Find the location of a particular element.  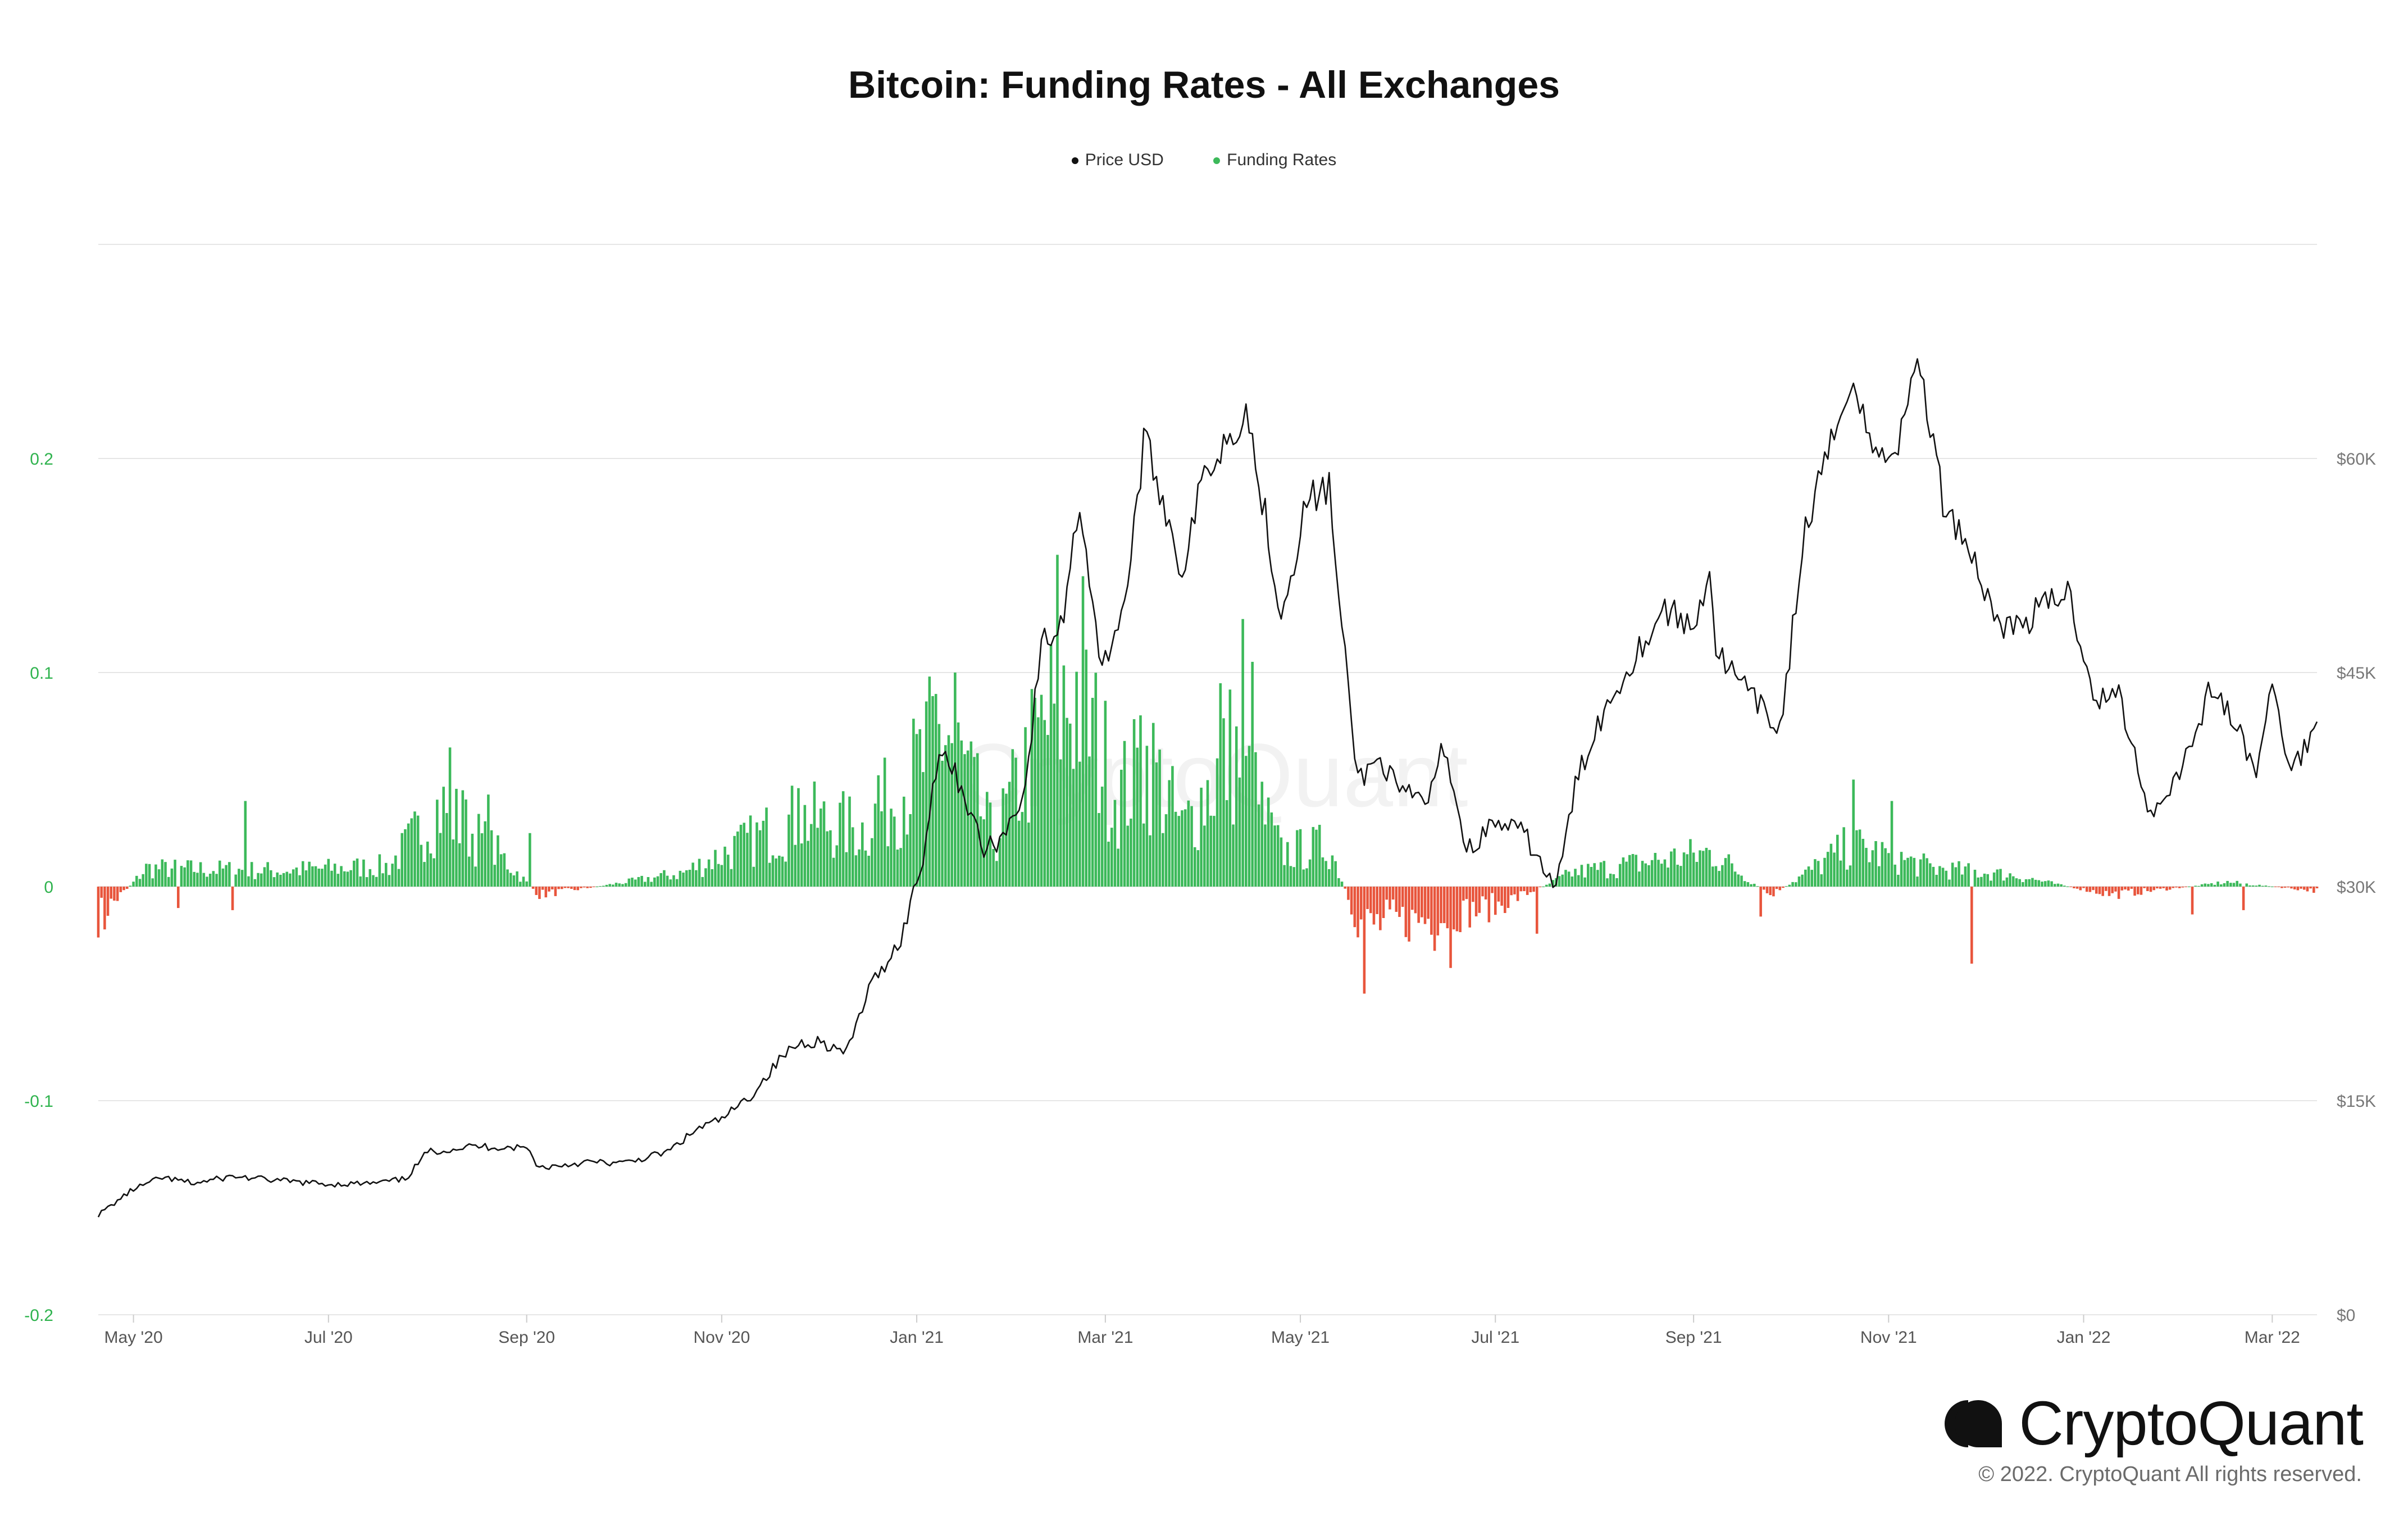

left-axis-tick-label: -0.2 is located at coordinates (38, 1315).